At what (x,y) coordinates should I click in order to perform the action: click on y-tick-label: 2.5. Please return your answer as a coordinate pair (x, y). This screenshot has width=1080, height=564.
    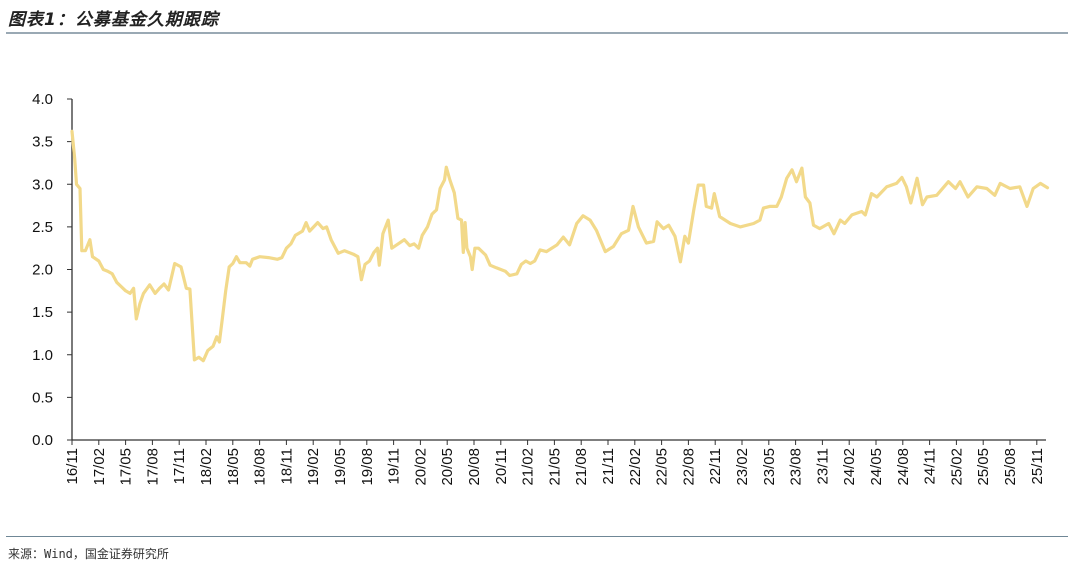
    Looking at the image, I should click on (42, 227).